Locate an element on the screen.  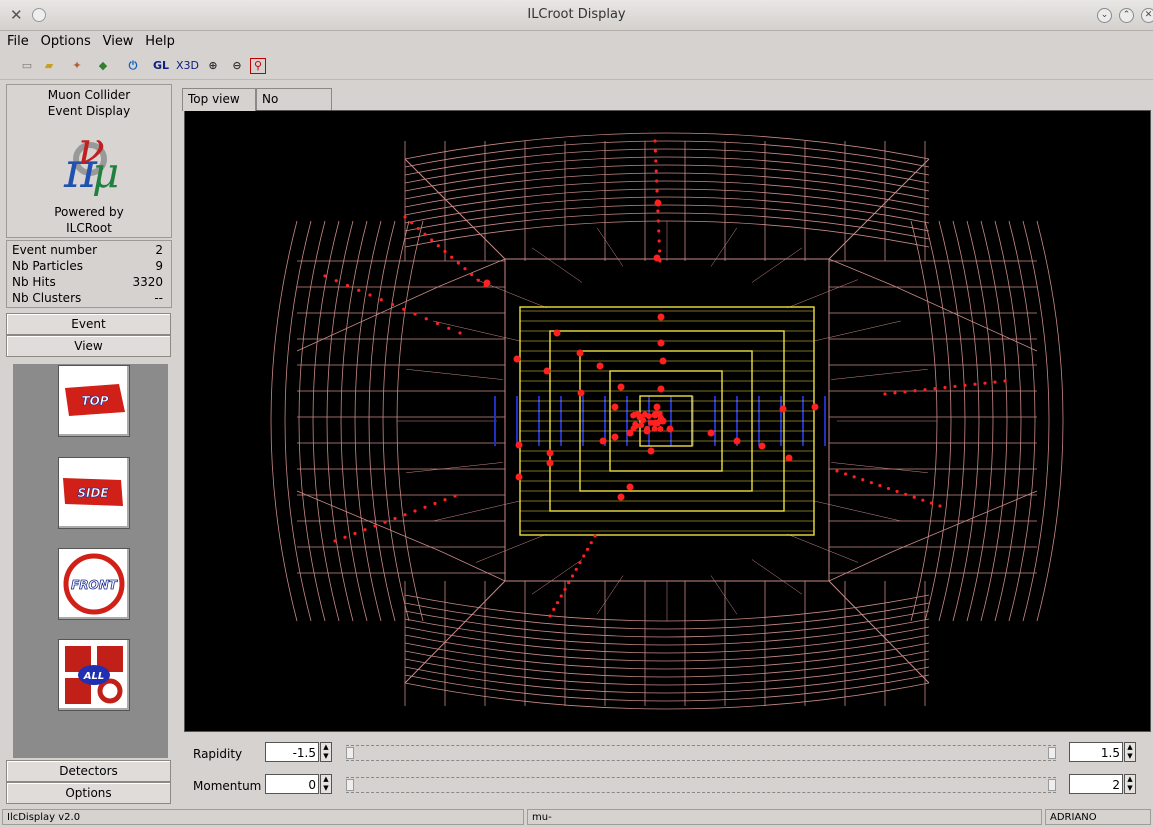
rapidity-slider-max-handle is located at coordinates (1052, 753).